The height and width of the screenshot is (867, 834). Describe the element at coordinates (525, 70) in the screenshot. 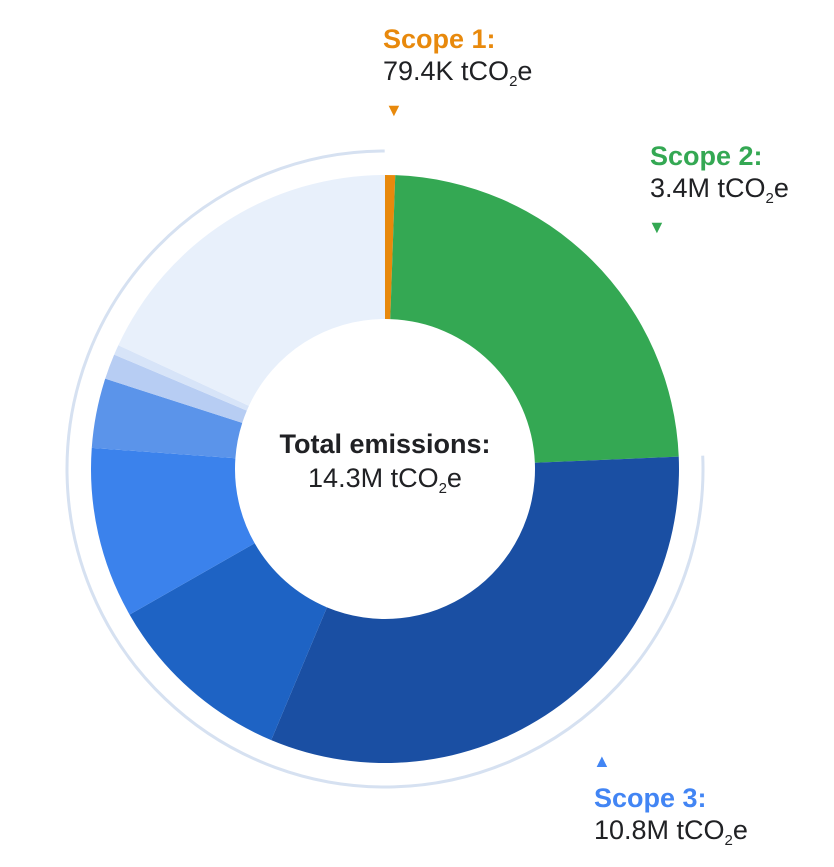

I see `scope1-value-suffix: e` at that location.